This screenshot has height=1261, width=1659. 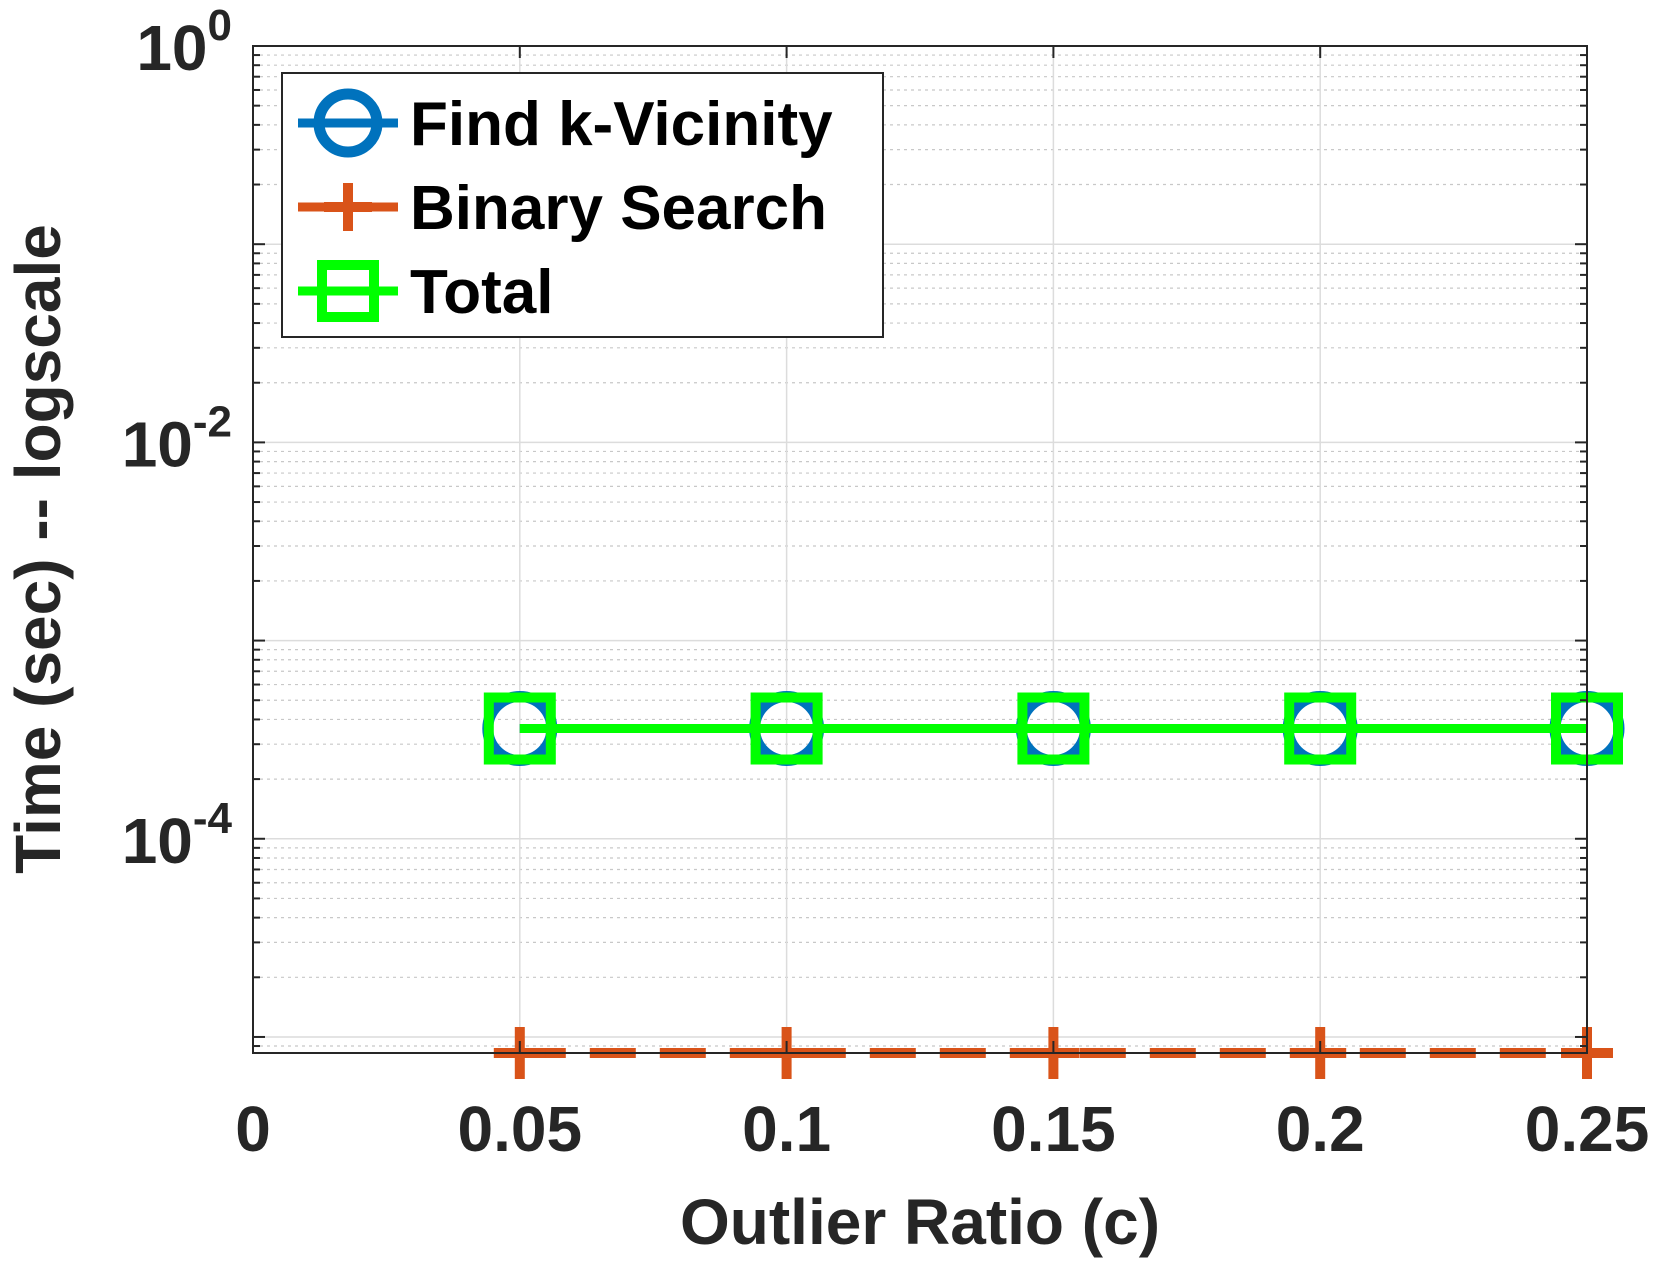 What do you see at coordinates (621, 124) in the screenshot?
I see `legend-label: Find k-Vicinity` at bounding box center [621, 124].